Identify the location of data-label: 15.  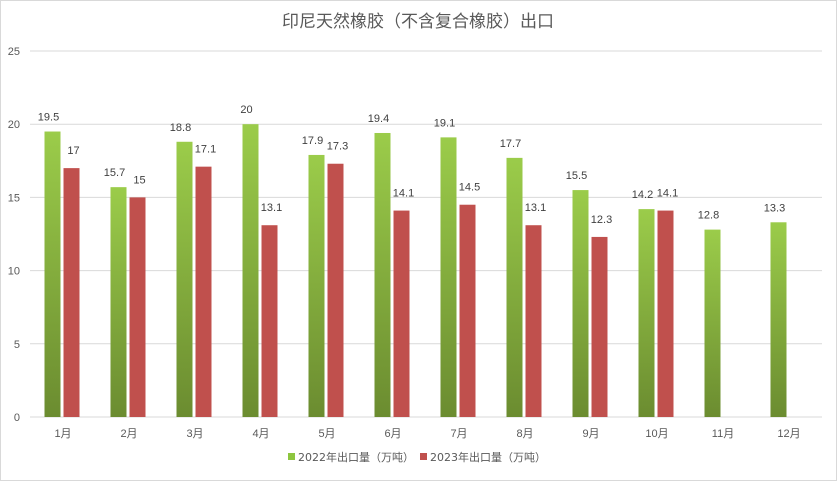
(139, 180).